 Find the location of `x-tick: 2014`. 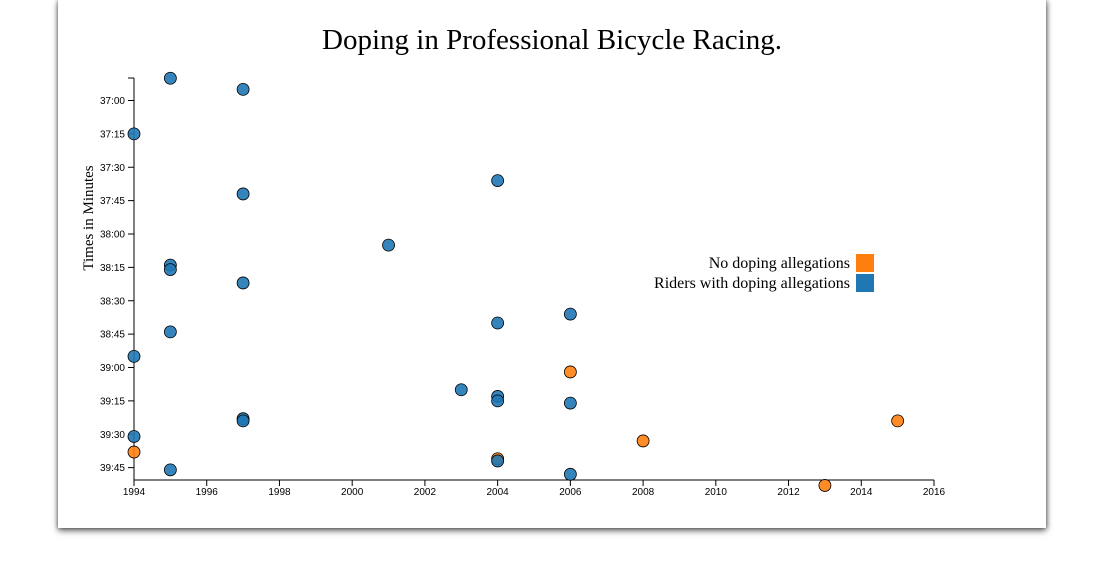

x-tick: 2014 is located at coordinates (861, 489).